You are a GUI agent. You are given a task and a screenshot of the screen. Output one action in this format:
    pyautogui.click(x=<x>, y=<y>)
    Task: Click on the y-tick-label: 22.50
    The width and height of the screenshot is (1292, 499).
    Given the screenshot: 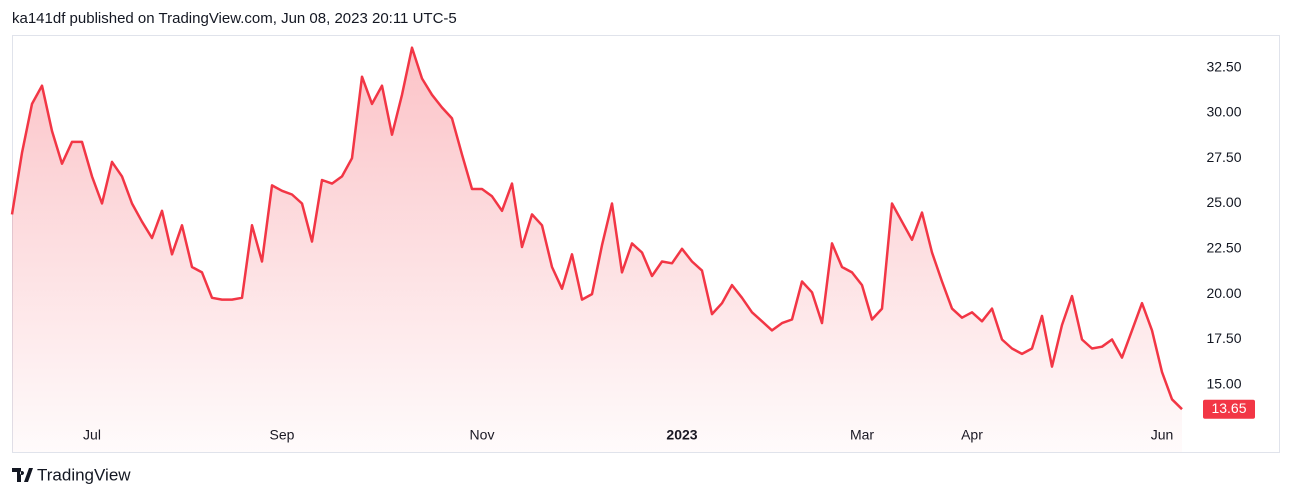 What is the action you would take?
    pyautogui.click(x=1223, y=248)
    